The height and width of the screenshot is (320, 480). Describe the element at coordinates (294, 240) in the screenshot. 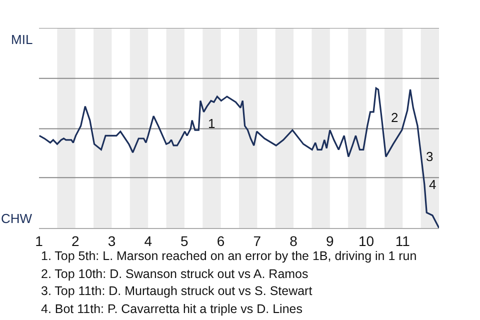

I see `x-tick-label: 8` at that location.